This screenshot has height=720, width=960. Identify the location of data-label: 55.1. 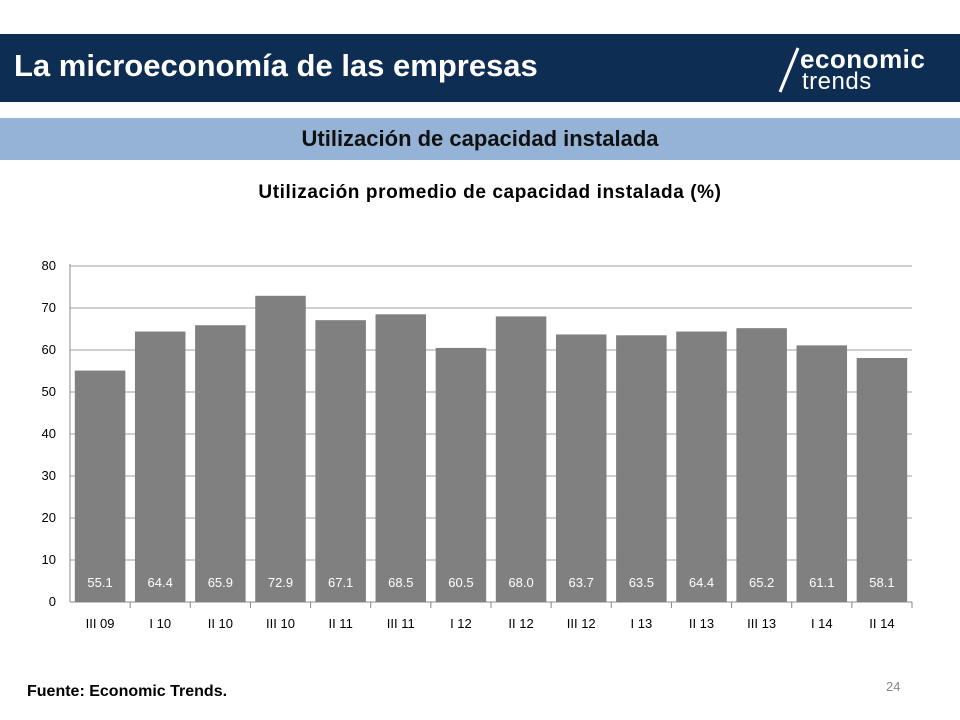
(99, 582).